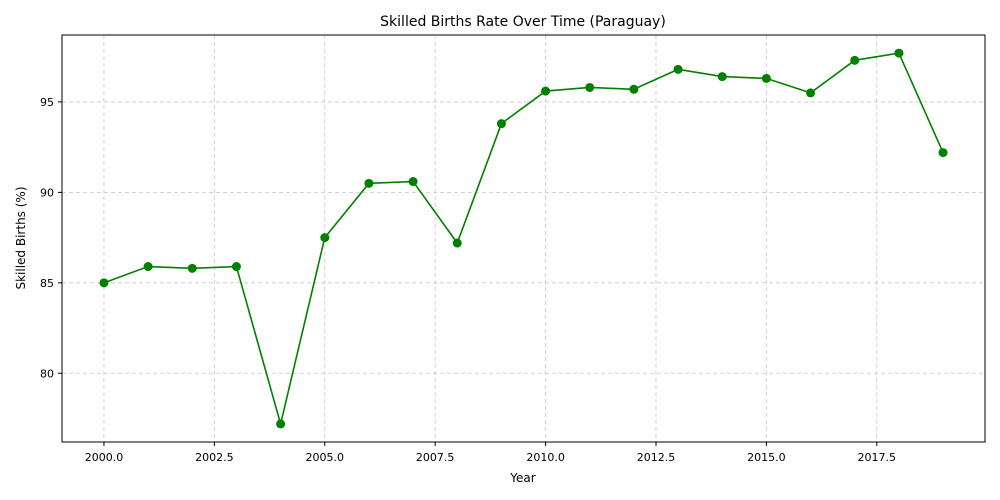  What do you see at coordinates (523, 22) in the screenshot?
I see `chart-title: Skilled Births Rate Over Time (Paraguay)` at bounding box center [523, 22].